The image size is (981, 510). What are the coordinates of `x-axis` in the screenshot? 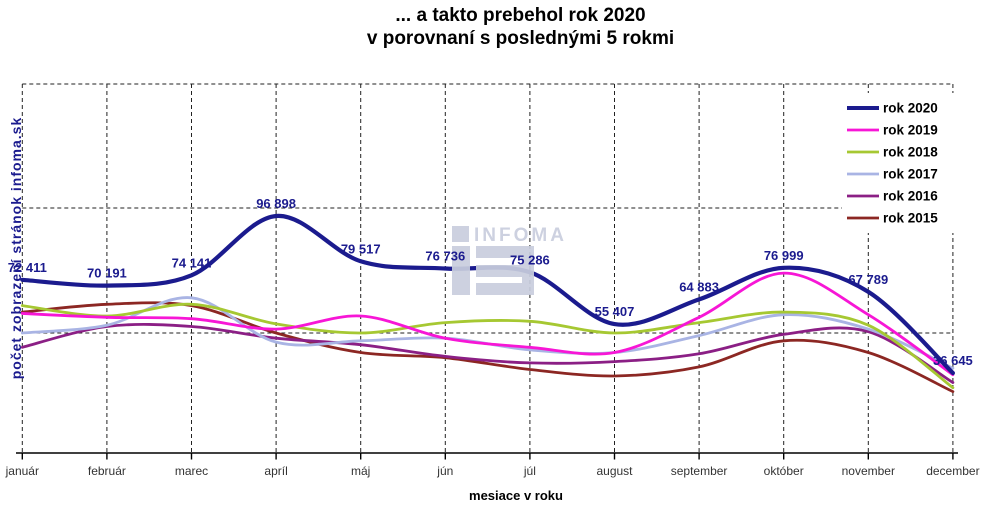 It's located at (487, 456).